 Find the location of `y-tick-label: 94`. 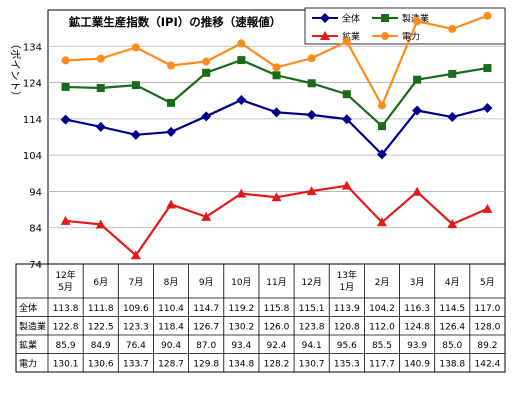

y-tick-label: 94 is located at coordinates (35, 192).